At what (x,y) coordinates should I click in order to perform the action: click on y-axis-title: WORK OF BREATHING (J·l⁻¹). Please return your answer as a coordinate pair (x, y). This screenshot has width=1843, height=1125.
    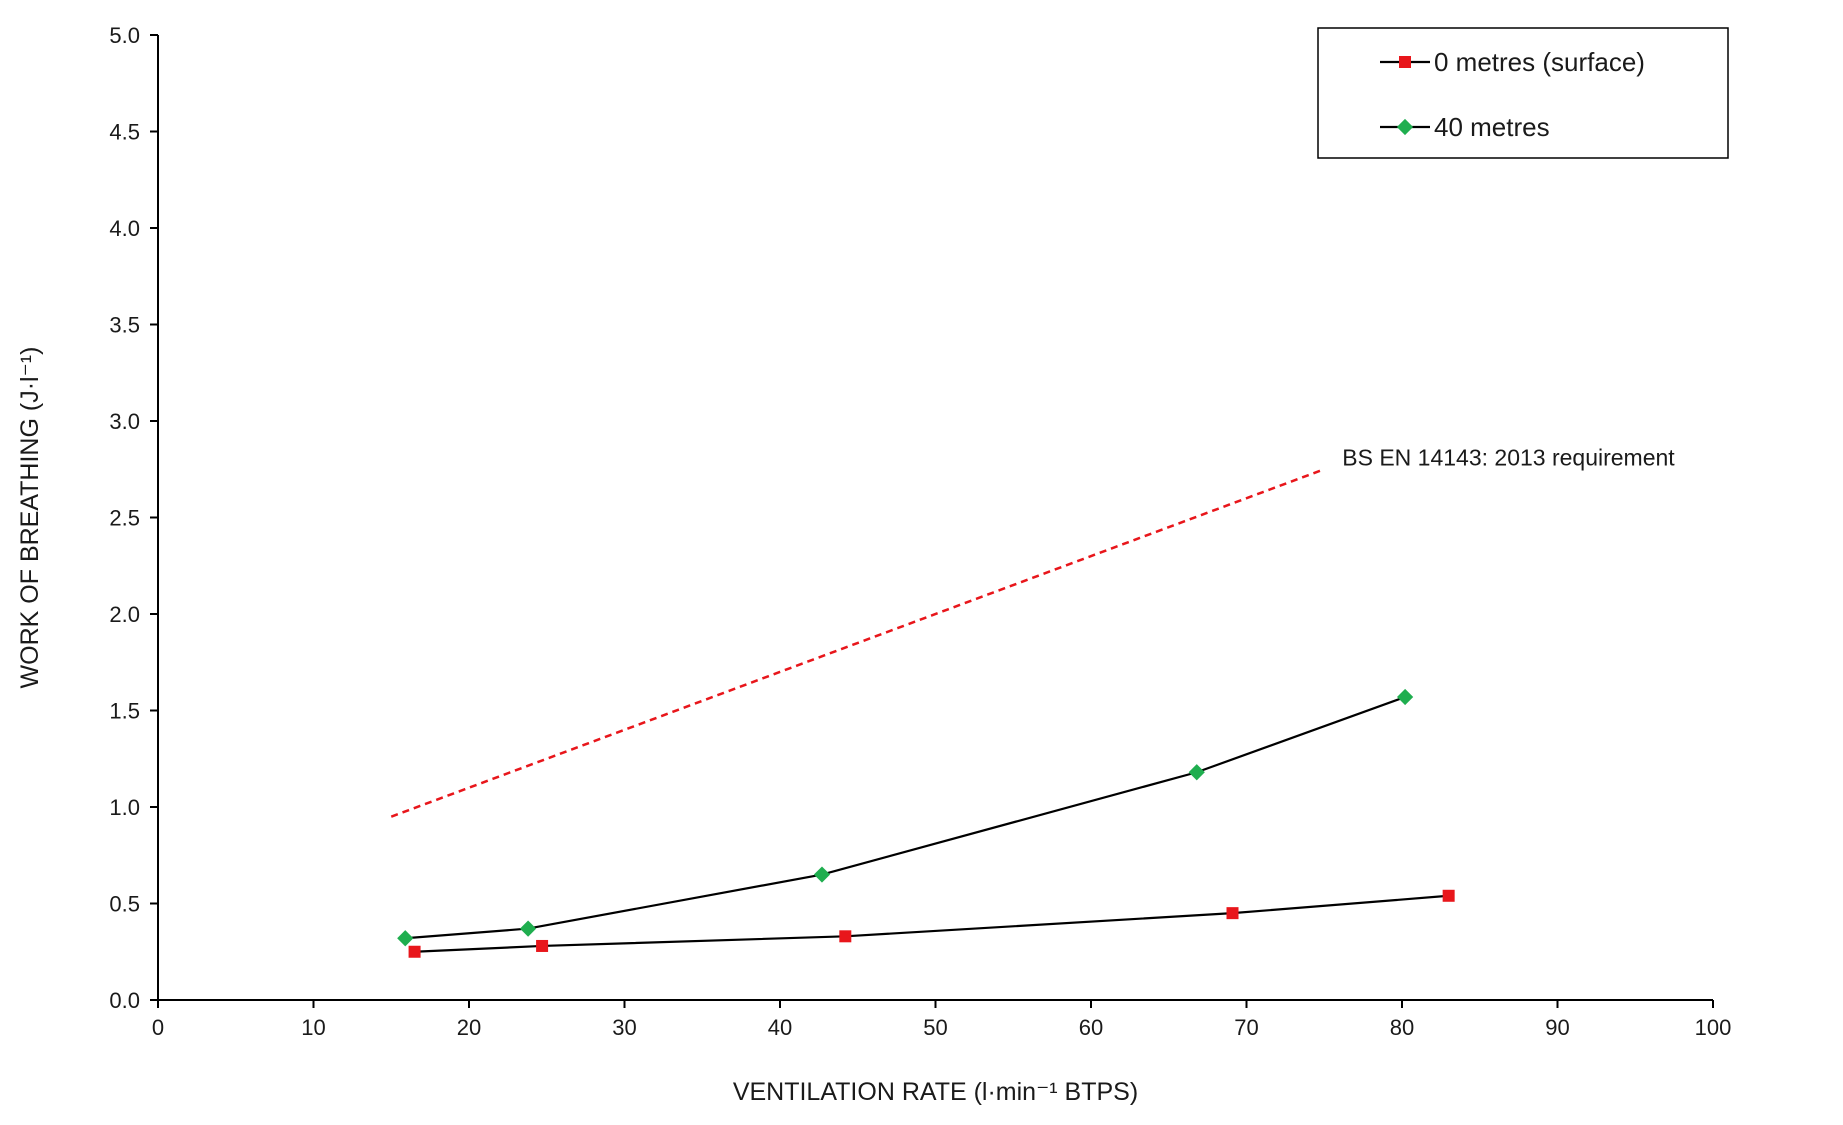
    Looking at the image, I should click on (30, 518).